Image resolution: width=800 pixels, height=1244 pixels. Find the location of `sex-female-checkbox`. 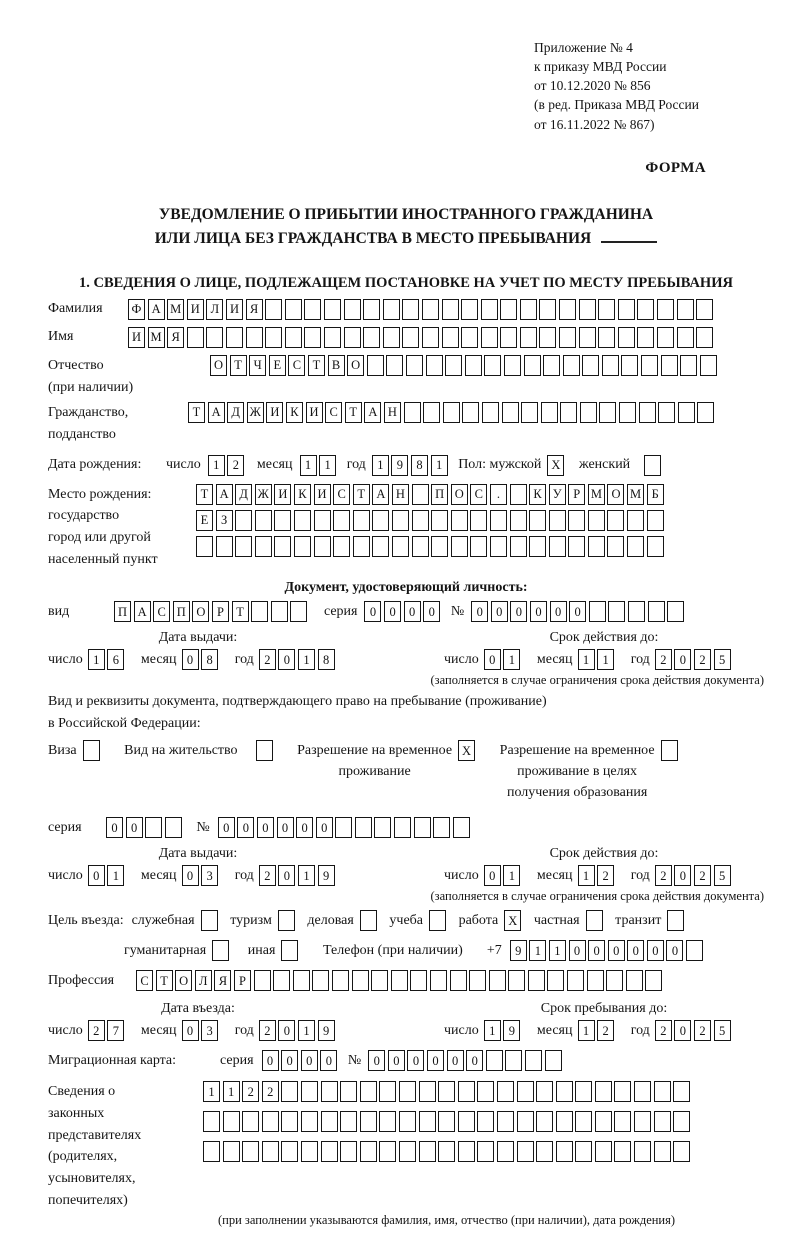

sex-female-checkbox is located at coordinates (654, 465).